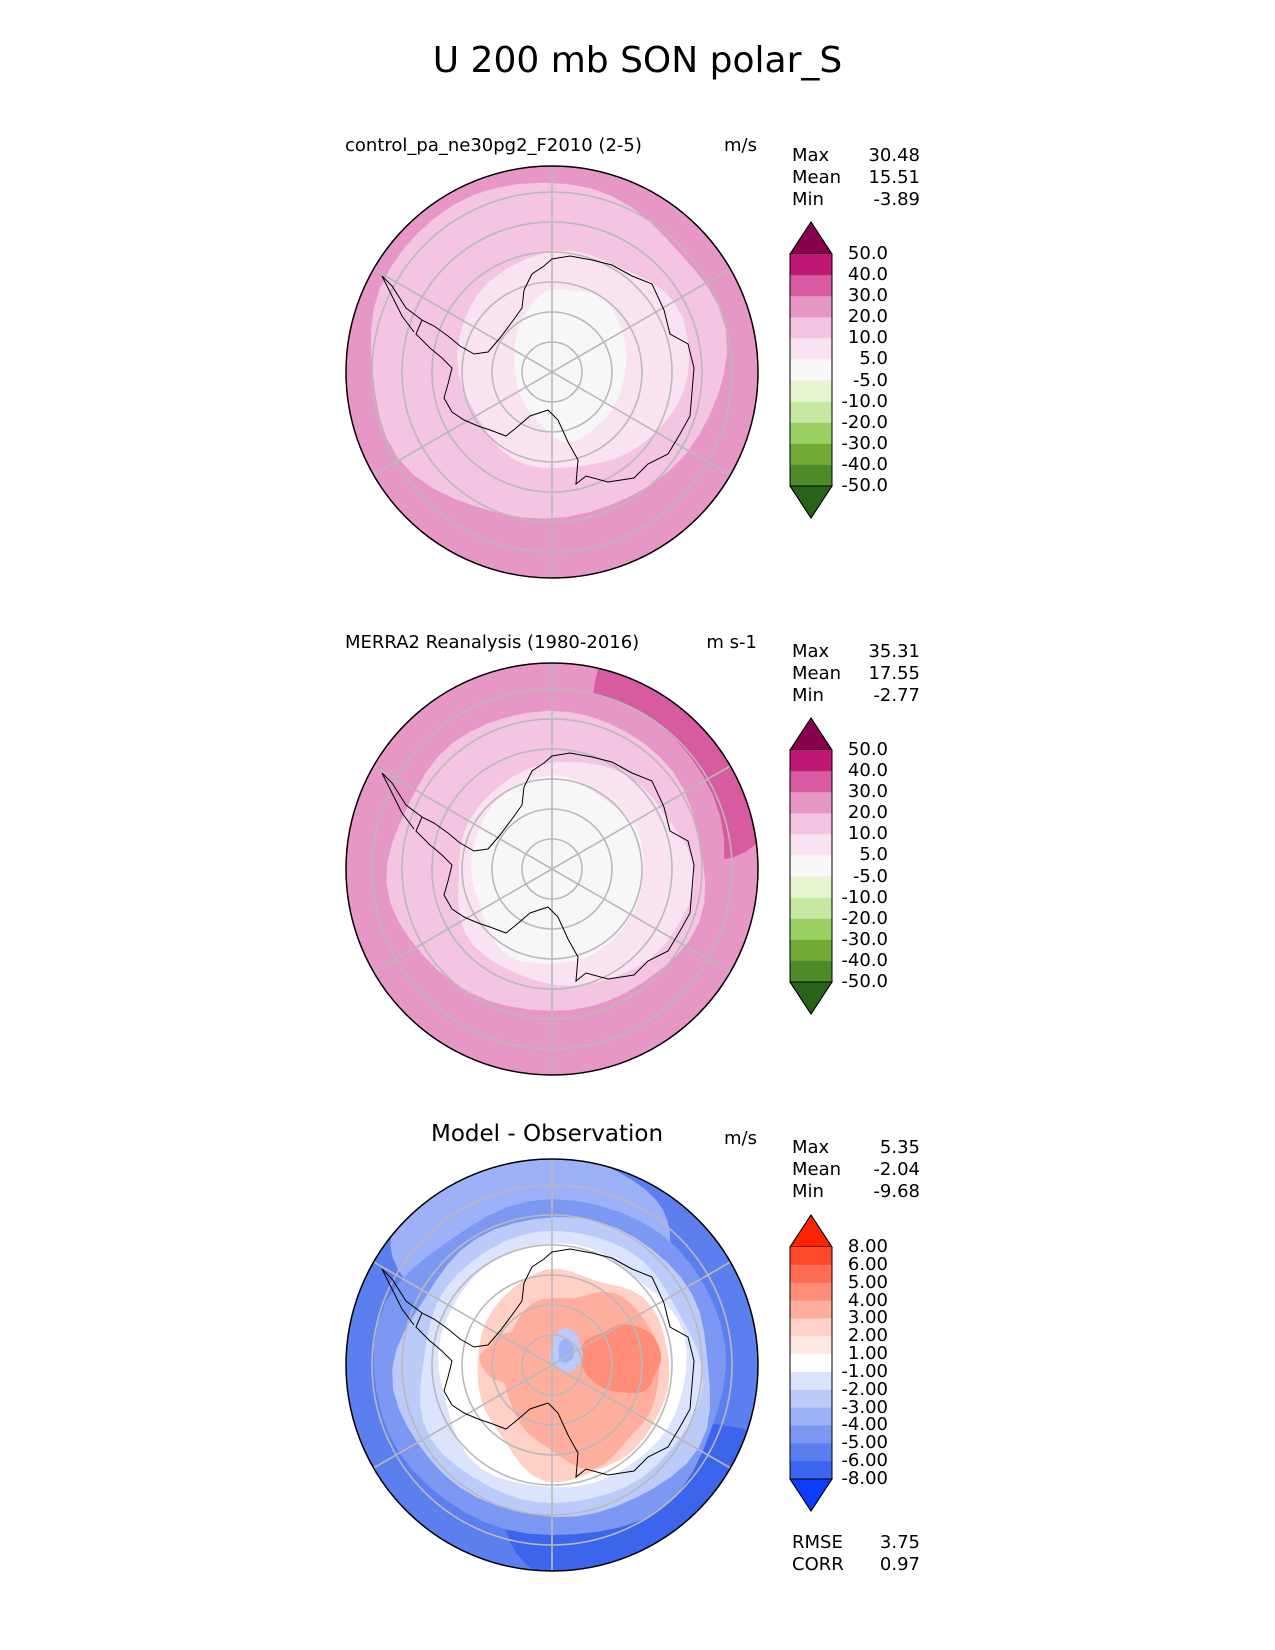 This screenshot has height=1650, width=1275. I want to click on stat-value: 17.55, so click(894, 673).